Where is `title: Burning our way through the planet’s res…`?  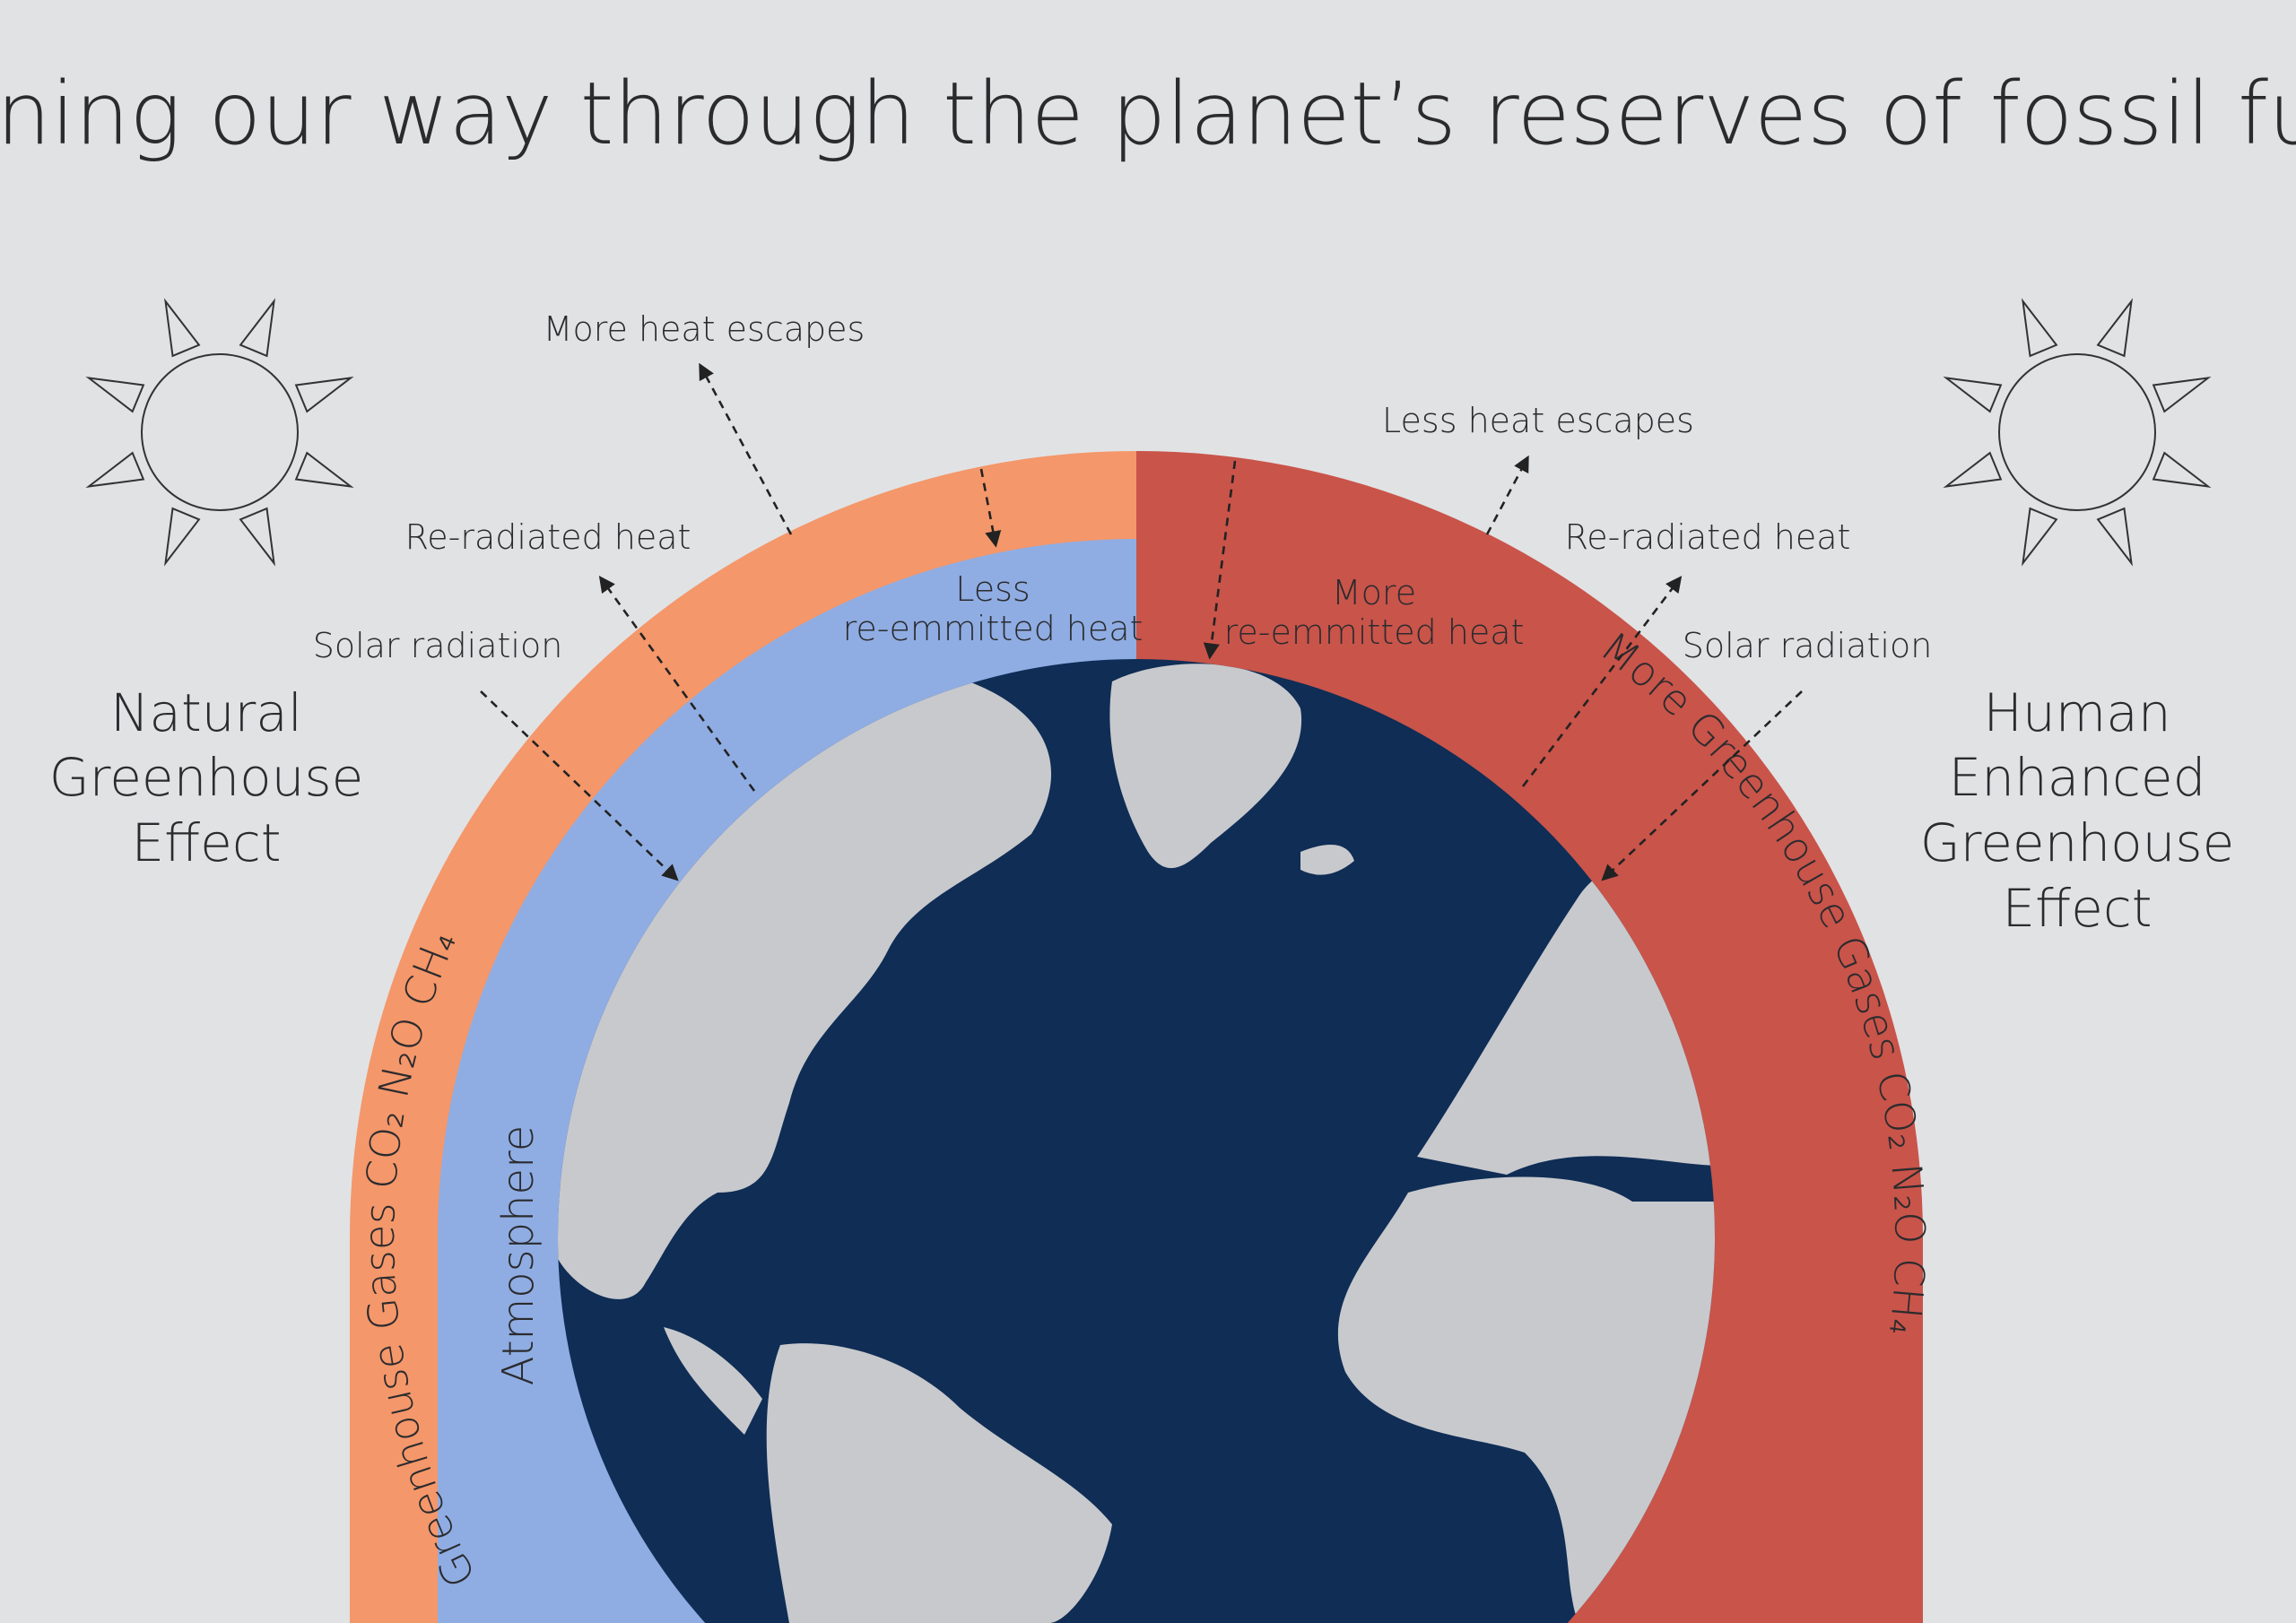
title: Burning our way through the planet’s res… is located at coordinates (1148, 114).